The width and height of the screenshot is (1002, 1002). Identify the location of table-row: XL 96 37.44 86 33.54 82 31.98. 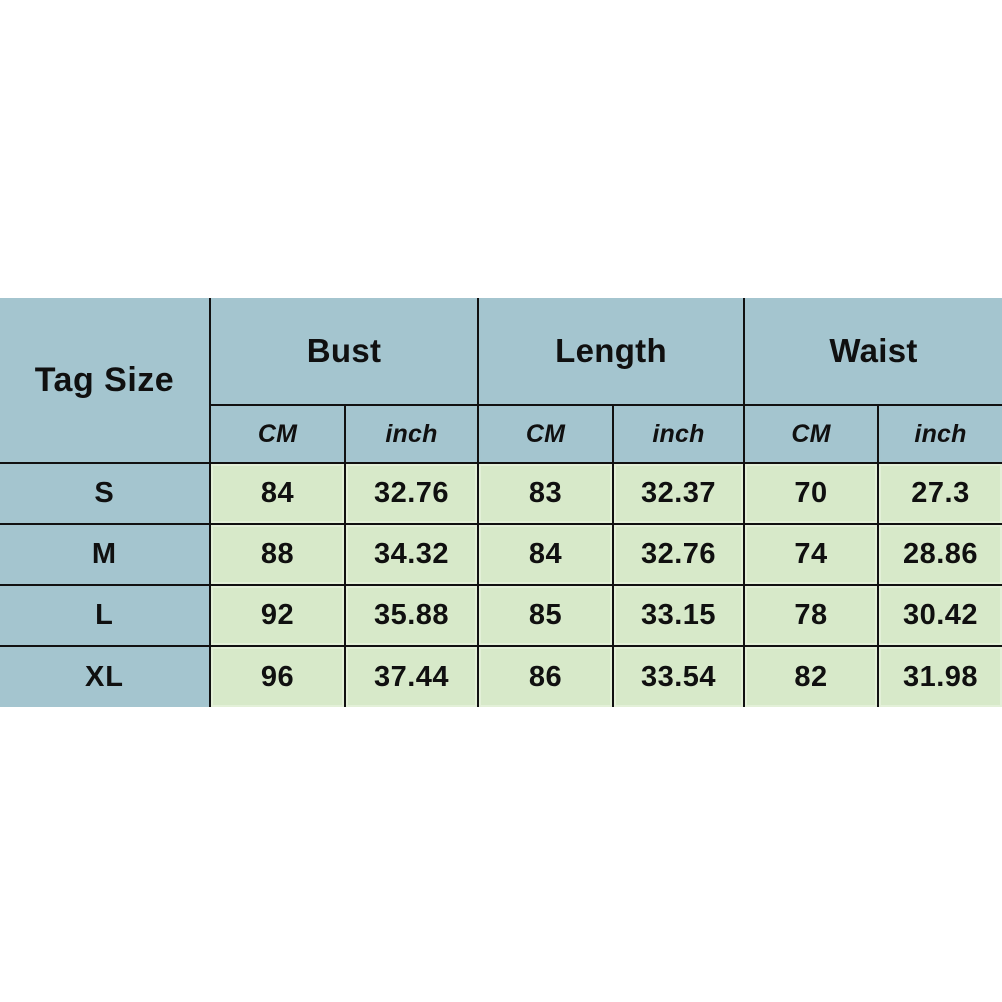
(501, 676).